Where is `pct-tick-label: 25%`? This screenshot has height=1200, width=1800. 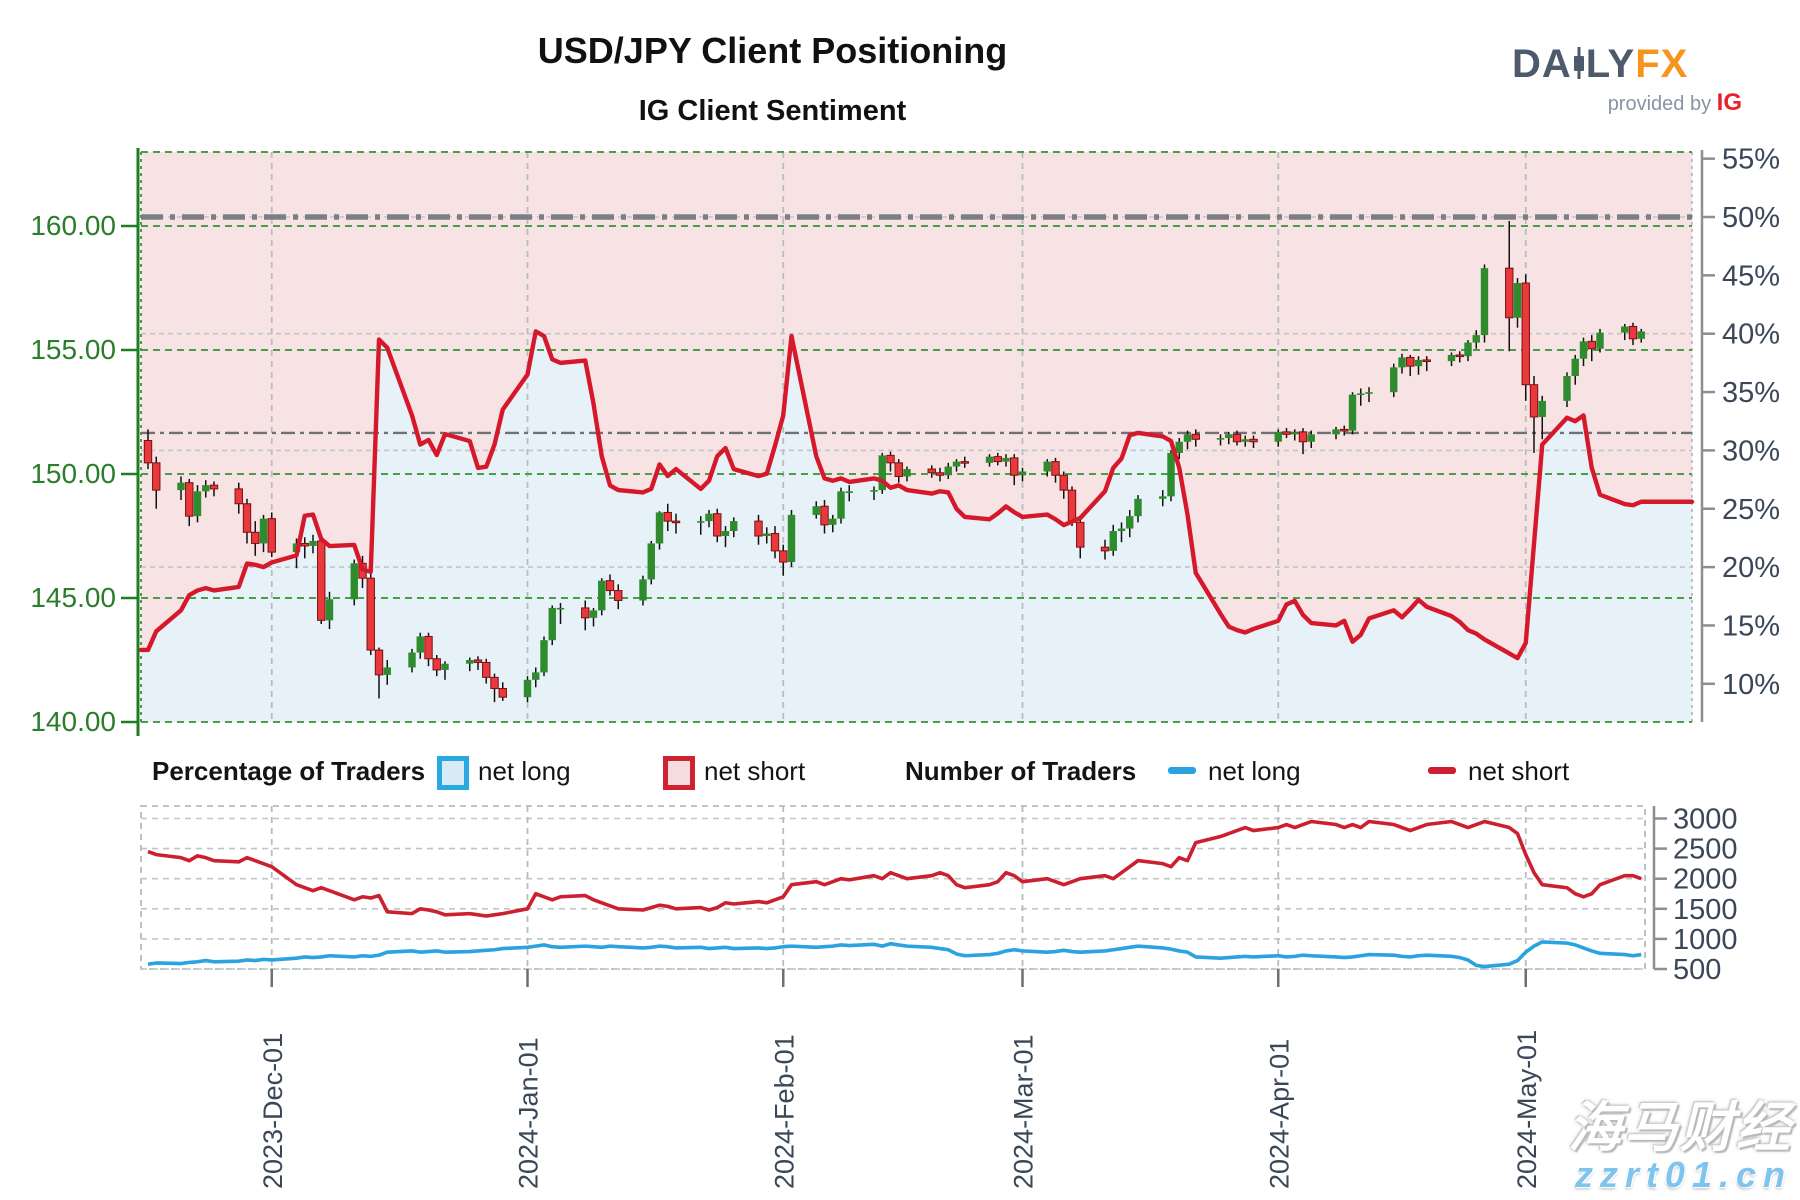
pct-tick-label: 25% is located at coordinates (1751, 510).